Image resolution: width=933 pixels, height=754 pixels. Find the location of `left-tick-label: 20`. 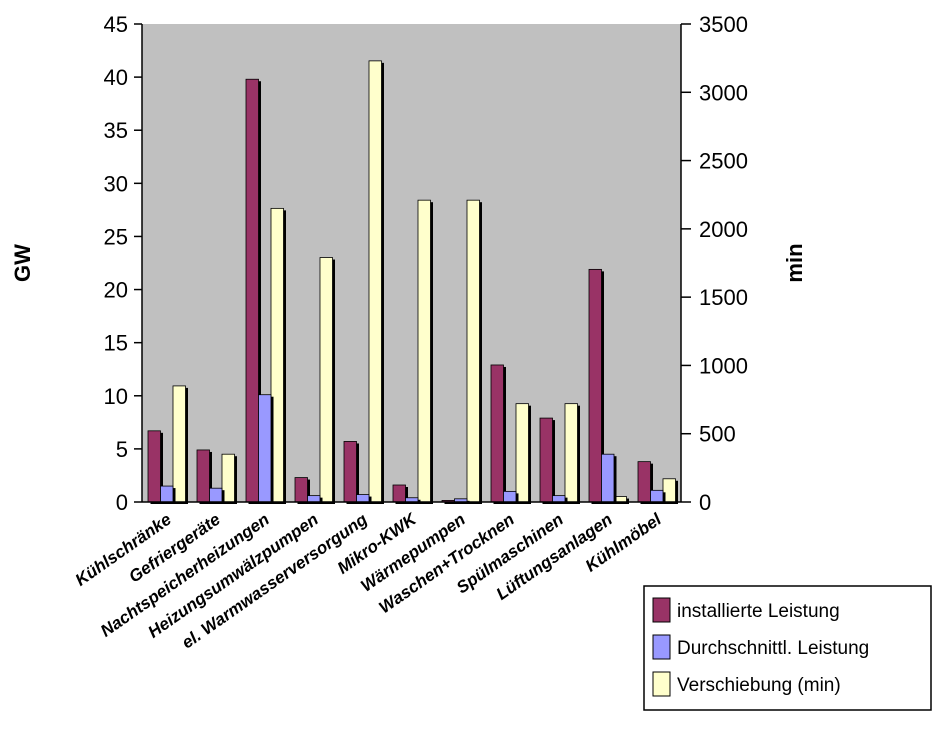

left-tick-label: 20 is located at coordinates (116, 290).